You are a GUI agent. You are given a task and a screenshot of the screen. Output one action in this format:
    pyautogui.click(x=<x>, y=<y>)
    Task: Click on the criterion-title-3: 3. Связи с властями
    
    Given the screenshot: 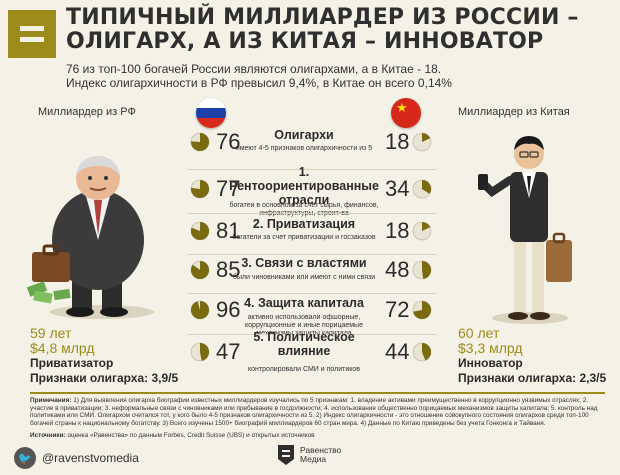 What is the action you would take?
    pyautogui.click(x=304, y=263)
    